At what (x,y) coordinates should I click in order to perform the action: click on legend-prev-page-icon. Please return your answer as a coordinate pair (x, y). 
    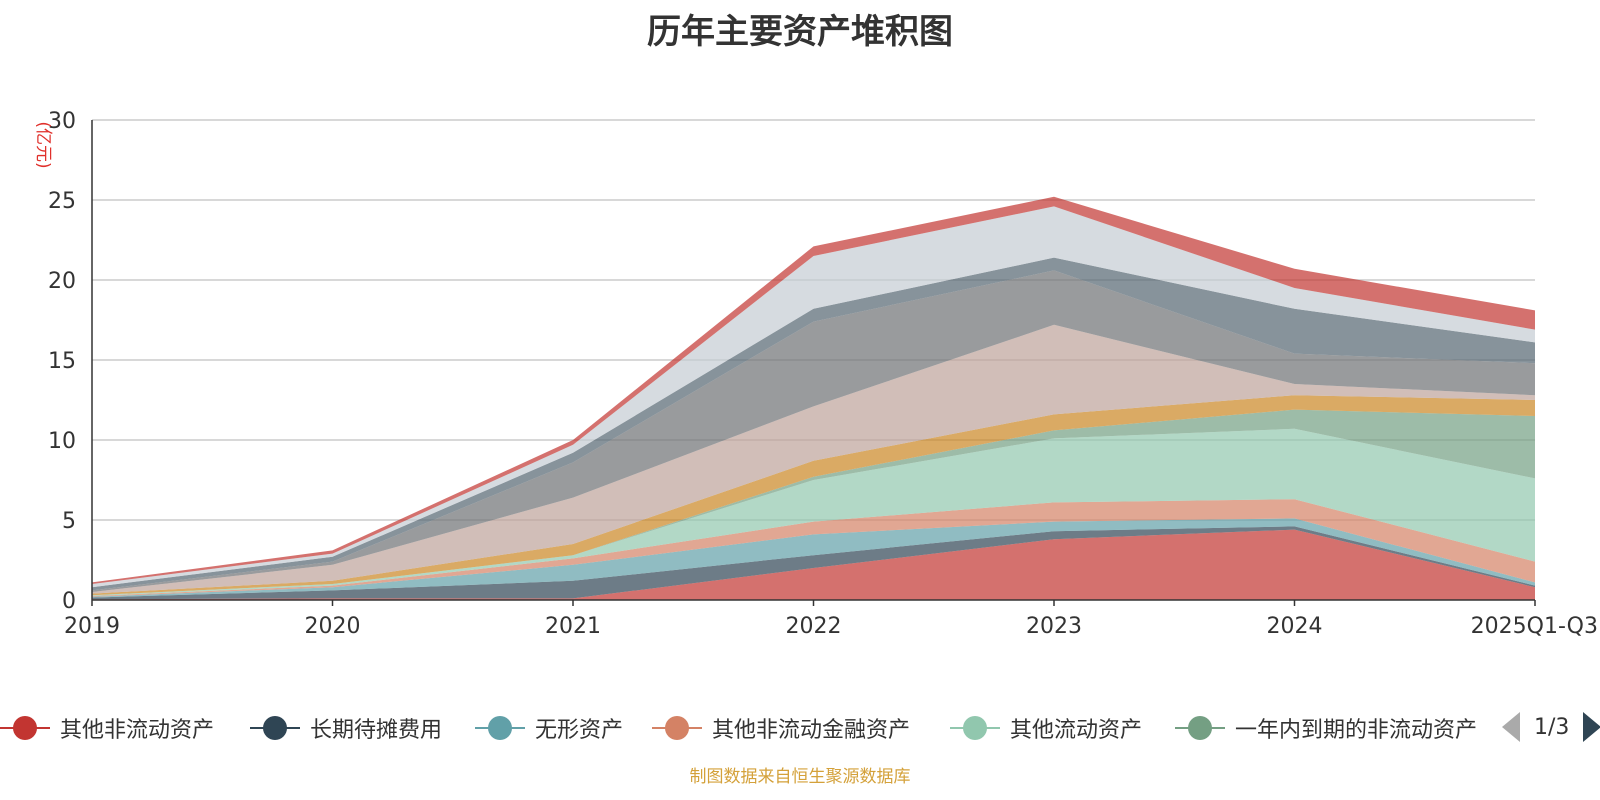
    Looking at the image, I should click on (1511, 727).